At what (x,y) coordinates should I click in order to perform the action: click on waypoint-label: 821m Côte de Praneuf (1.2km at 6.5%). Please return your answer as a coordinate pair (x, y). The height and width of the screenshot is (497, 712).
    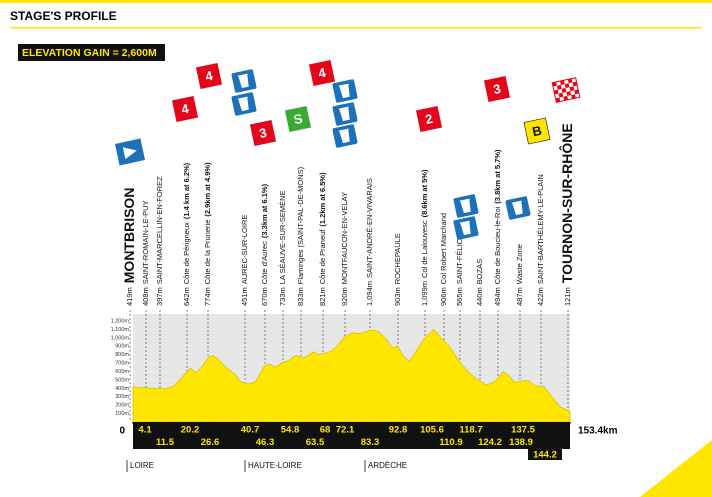
    Looking at the image, I should click on (322, 239).